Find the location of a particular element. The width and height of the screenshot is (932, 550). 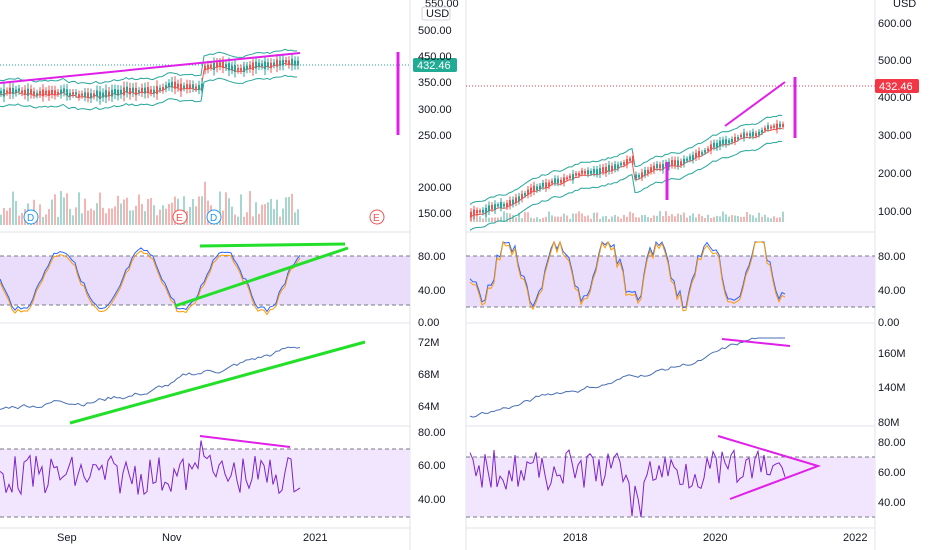

right-rsi-line is located at coordinates (627, 483).